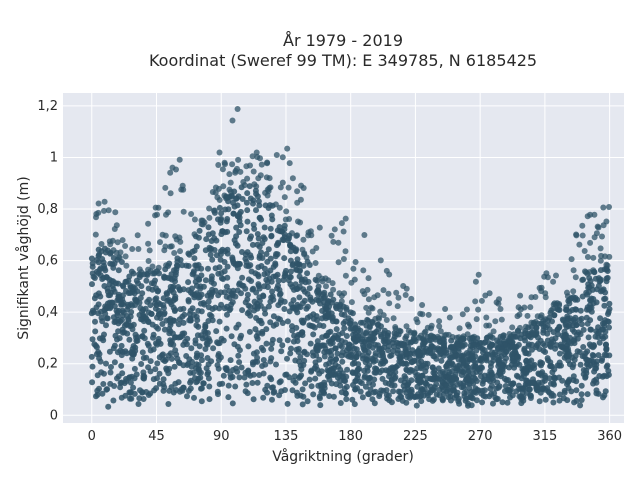 This screenshot has width=640, height=480. What do you see at coordinates (415, 436) in the screenshot?
I see `x-tick-label: 225` at bounding box center [415, 436].